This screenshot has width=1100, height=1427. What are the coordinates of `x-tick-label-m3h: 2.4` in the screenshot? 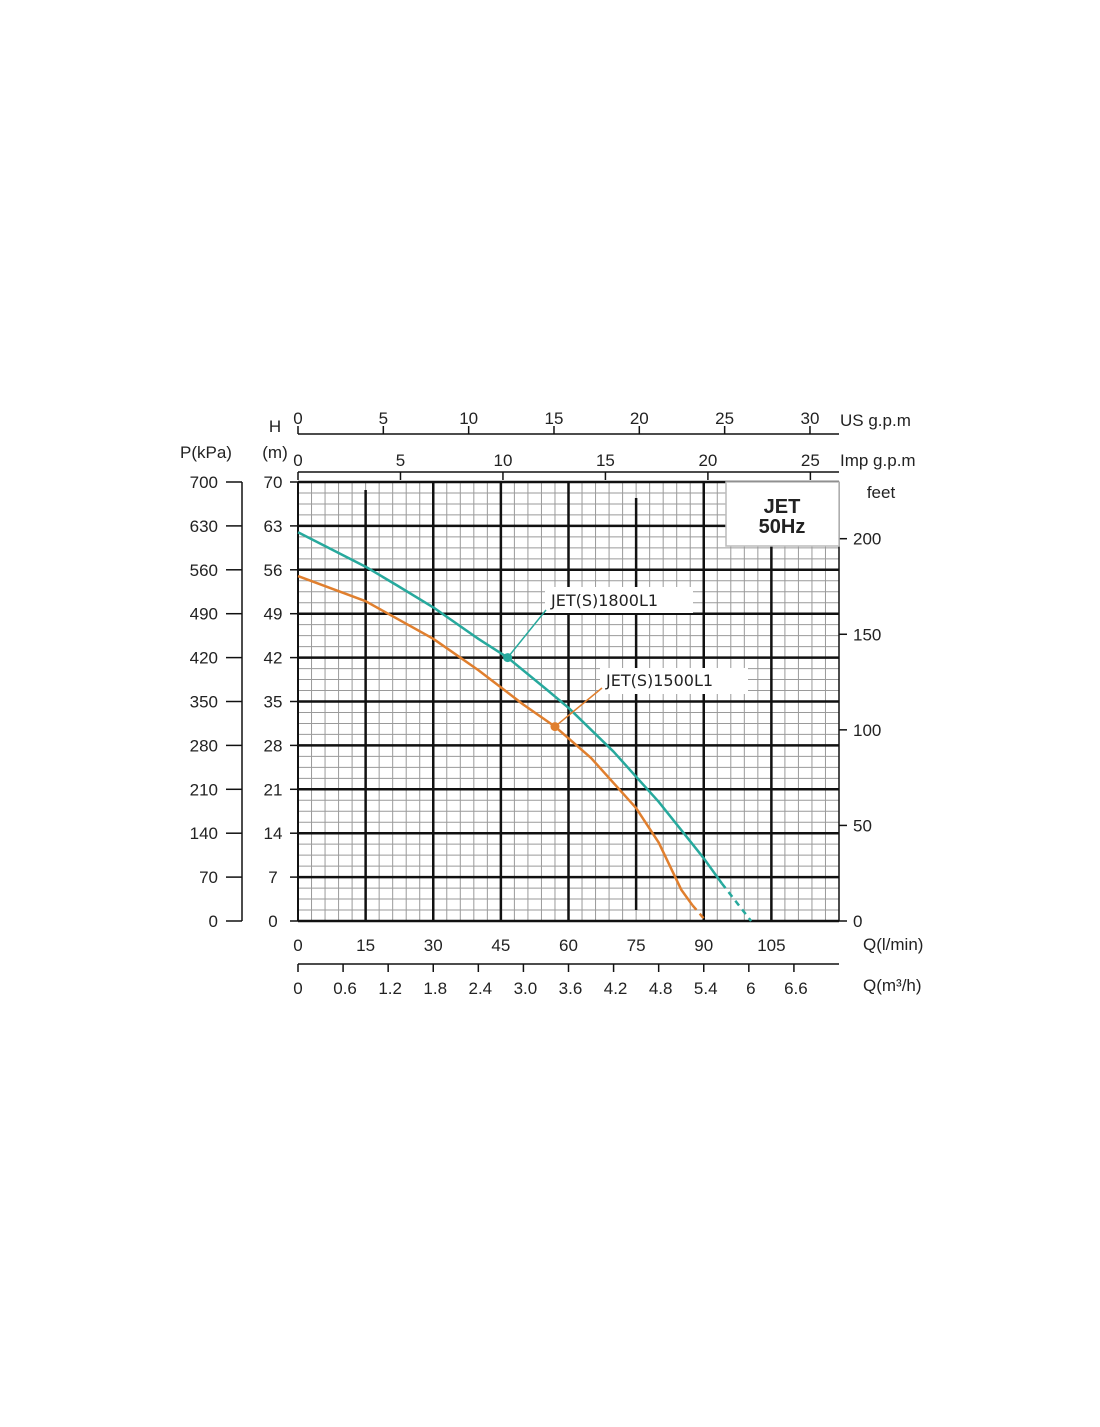 It's located at (481, 988).